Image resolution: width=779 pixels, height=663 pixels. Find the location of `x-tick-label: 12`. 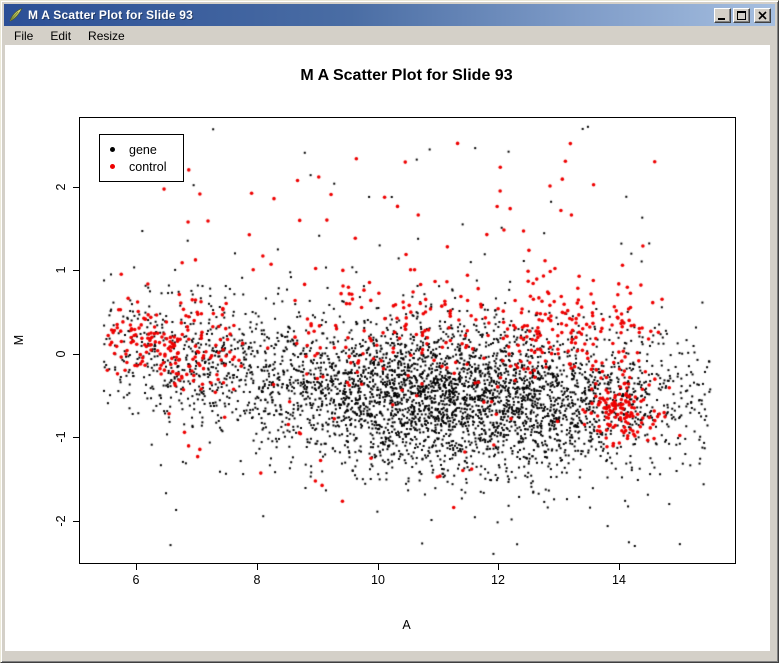

x-tick-label: 12 is located at coordinates (498, 580).